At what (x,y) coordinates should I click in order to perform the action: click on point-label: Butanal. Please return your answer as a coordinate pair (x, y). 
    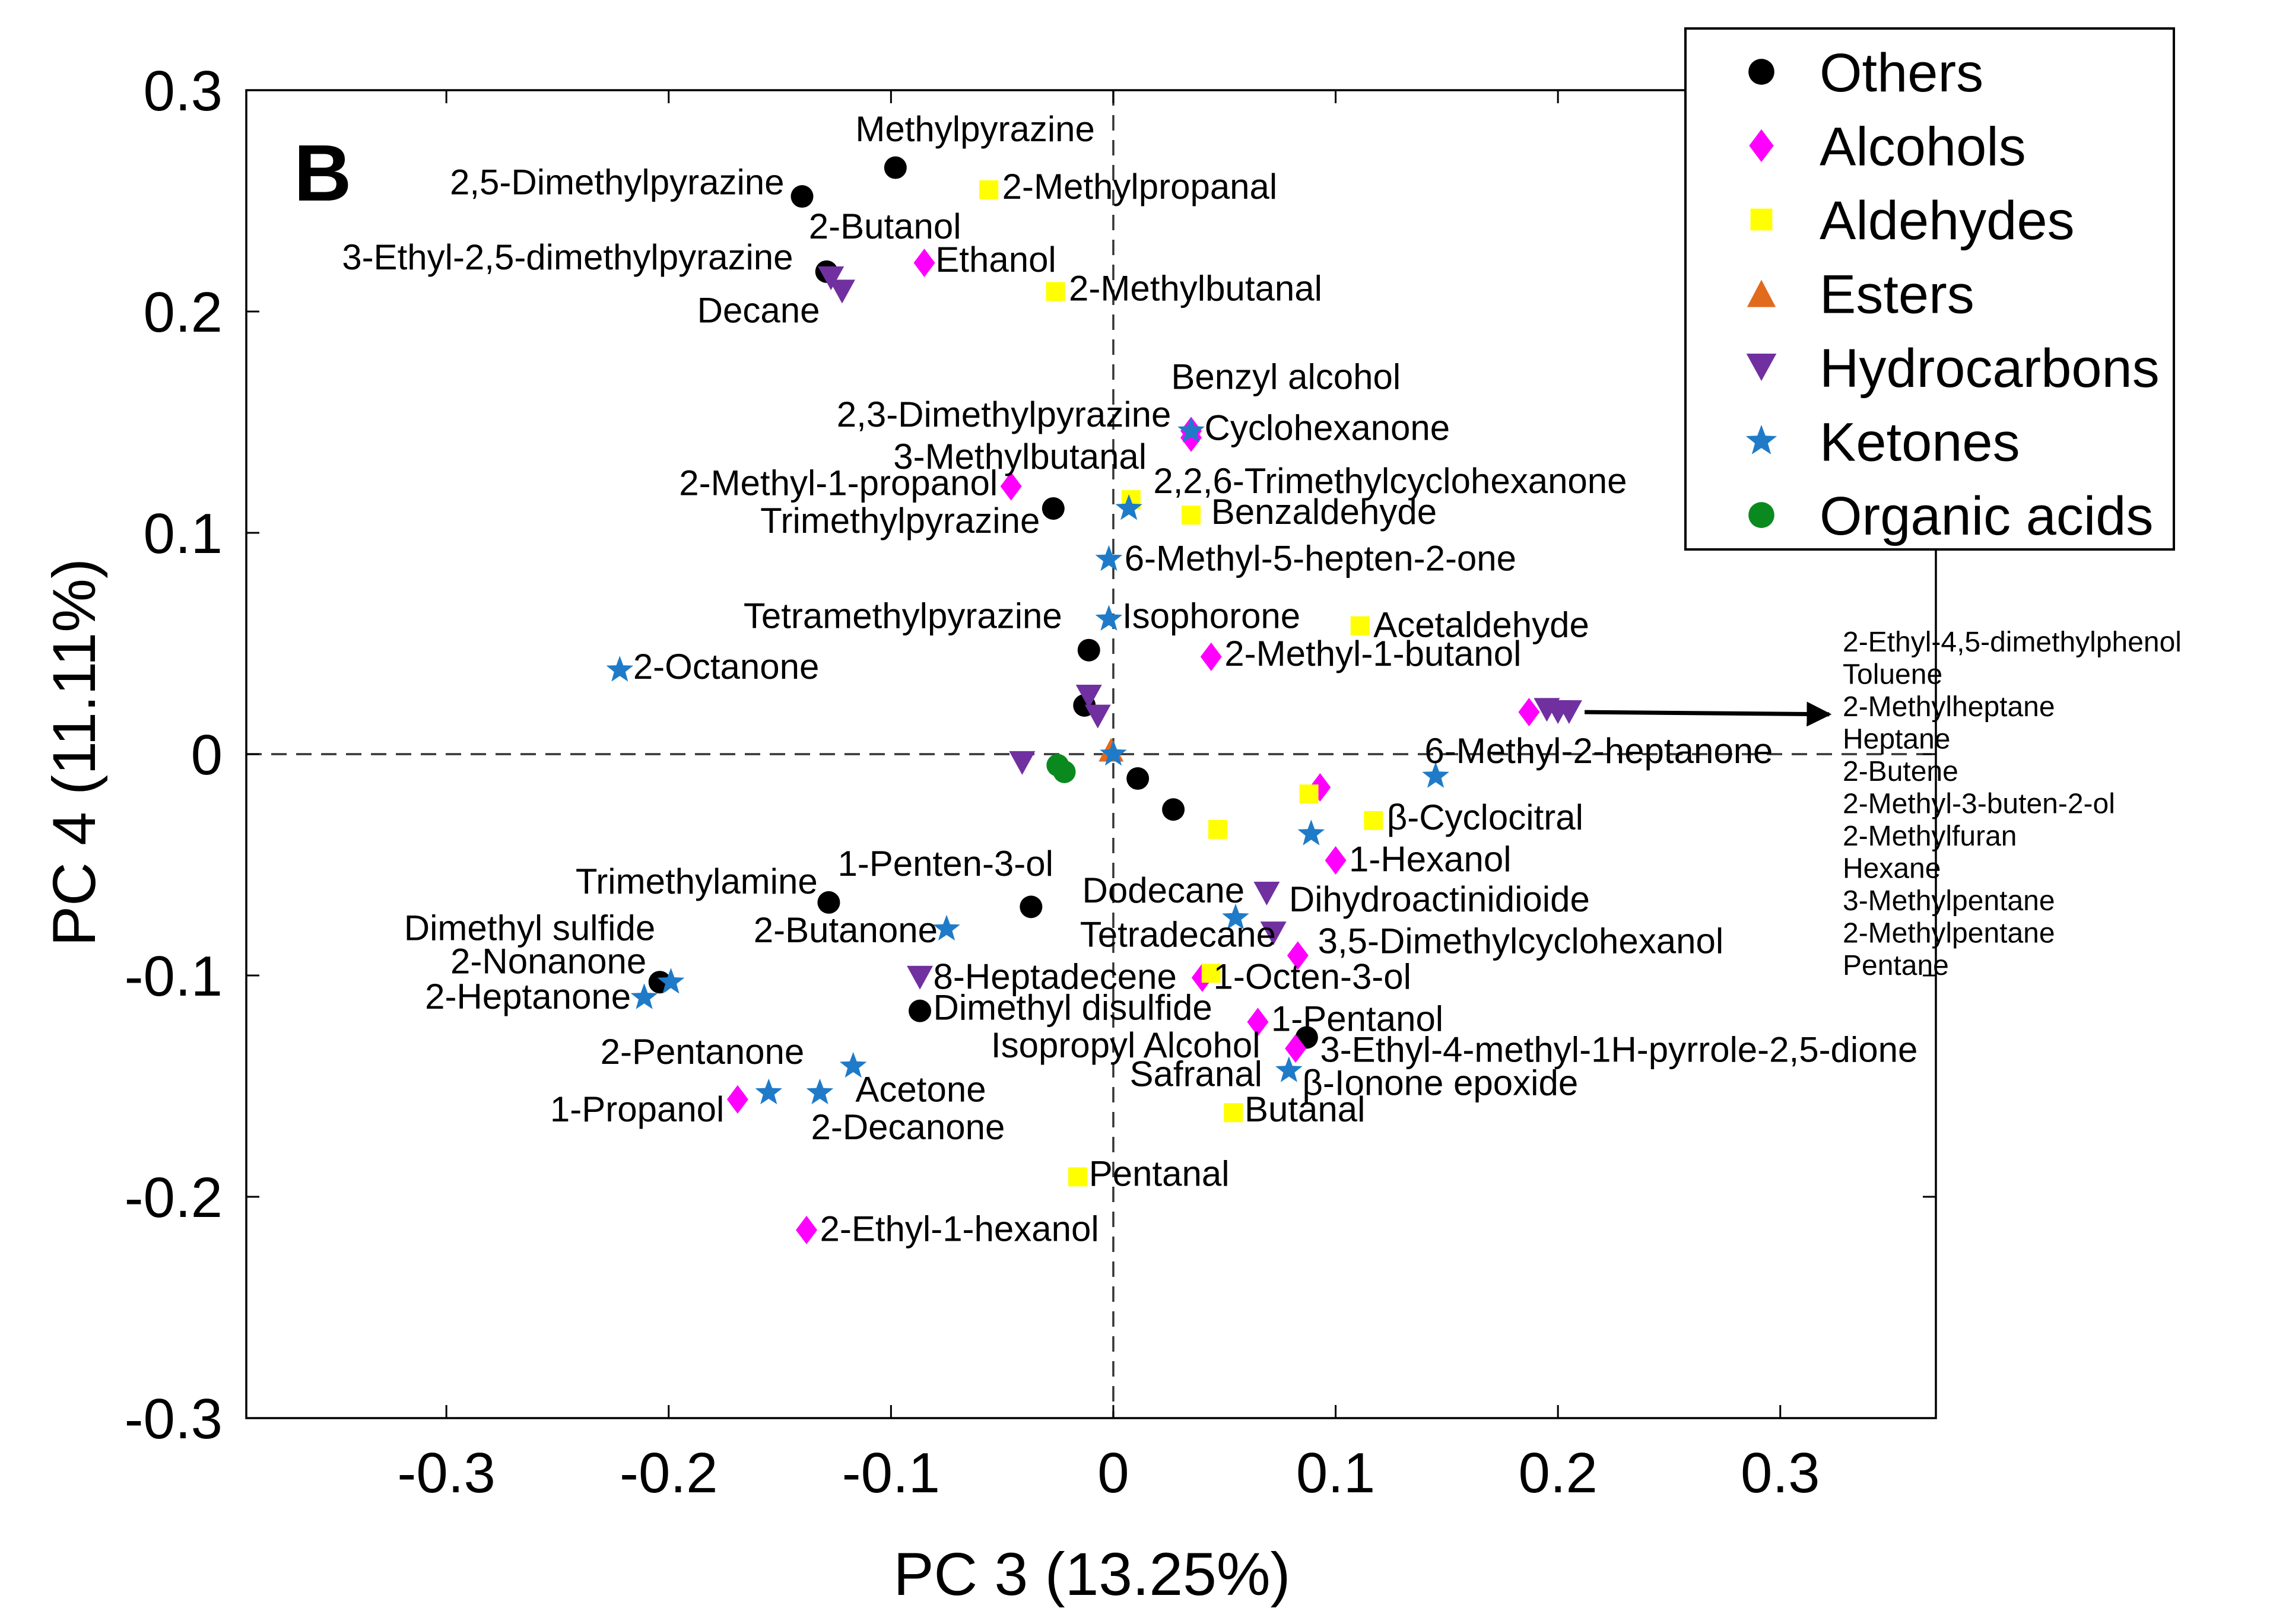
    Looking at the image, I should click on (1305, 1109).